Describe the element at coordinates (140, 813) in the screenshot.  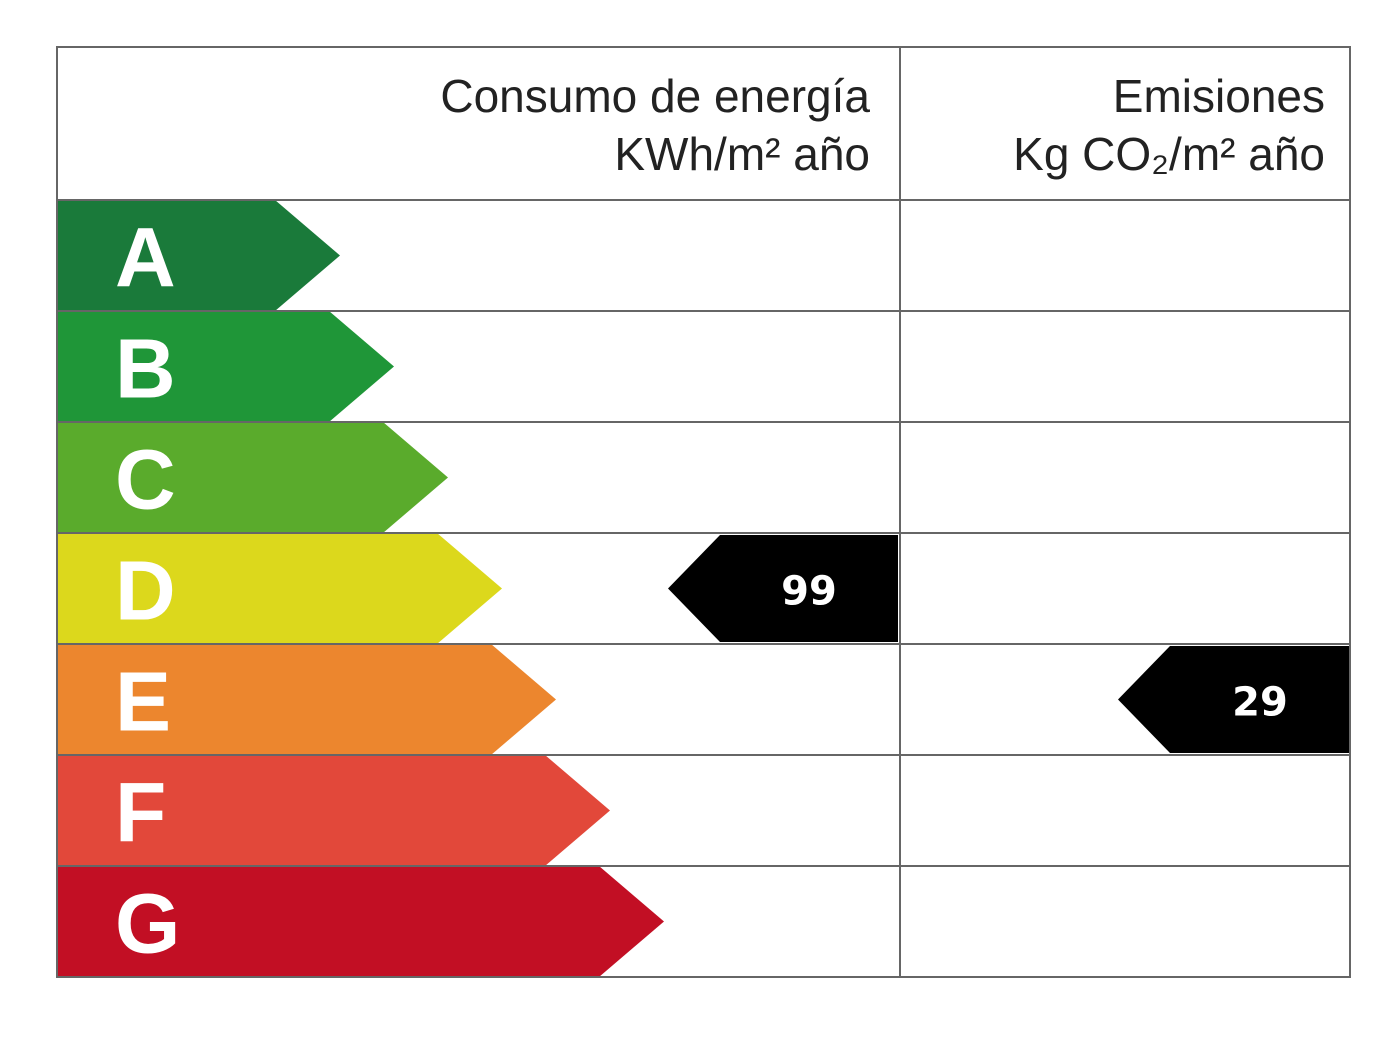
I see `class-letter: F` at that location.